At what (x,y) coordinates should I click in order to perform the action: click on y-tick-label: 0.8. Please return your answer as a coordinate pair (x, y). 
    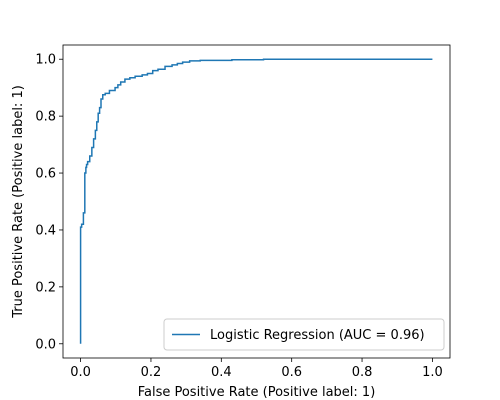
    Looking at the image, I should click on (45, 117).